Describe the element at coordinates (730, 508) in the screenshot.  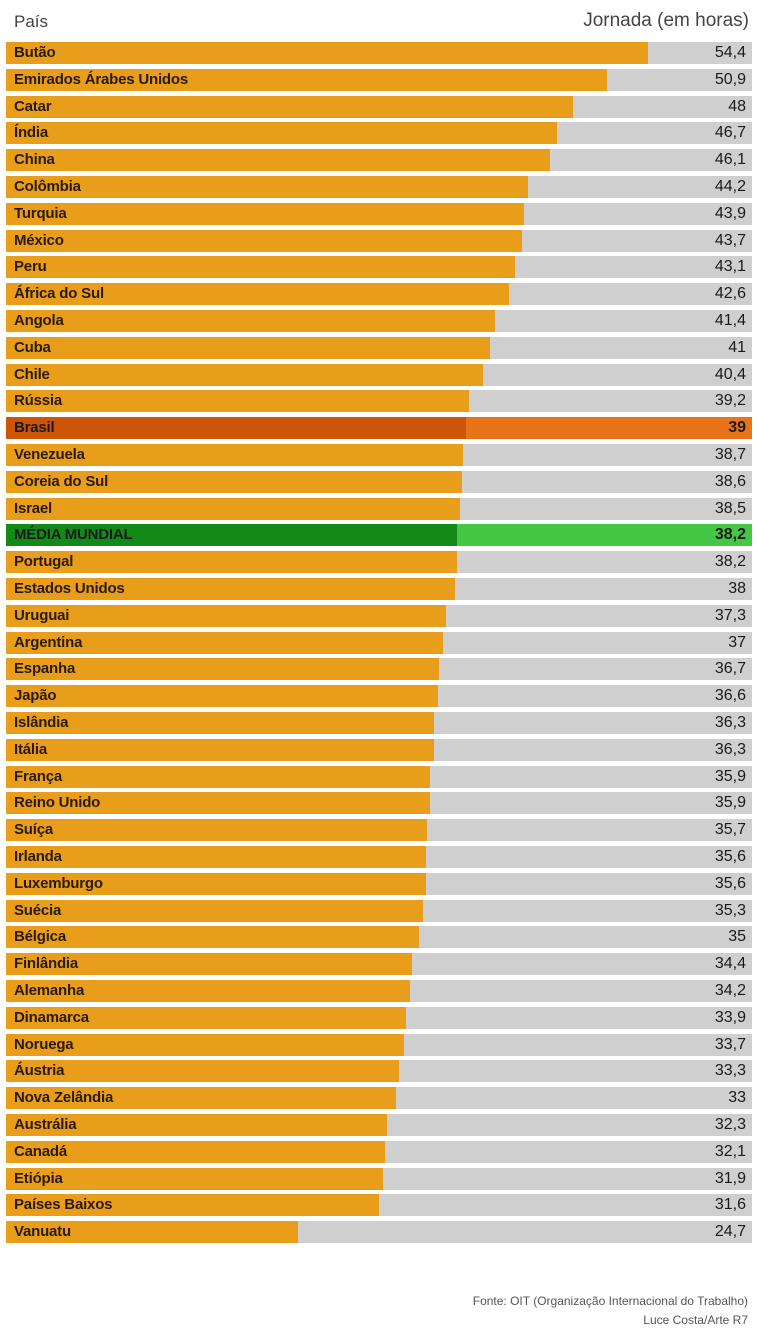
I see `value-label: 38,5` at that location.